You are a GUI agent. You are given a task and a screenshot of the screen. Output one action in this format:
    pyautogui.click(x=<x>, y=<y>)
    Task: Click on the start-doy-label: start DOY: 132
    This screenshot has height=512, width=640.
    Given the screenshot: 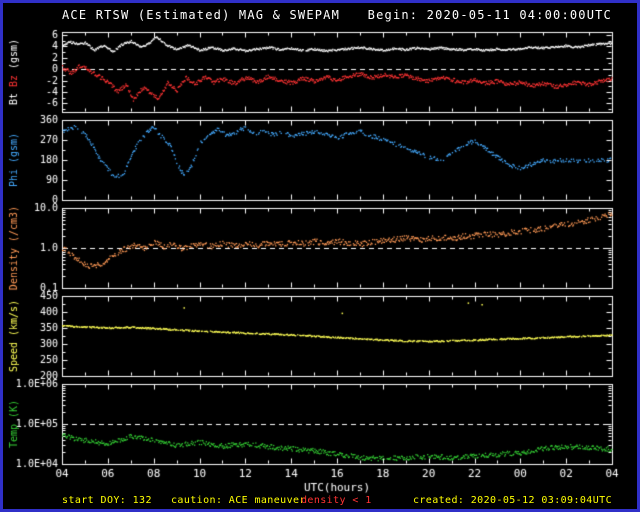 What is the action you would take?
    pyautogui.click(x=107, y=500)
    